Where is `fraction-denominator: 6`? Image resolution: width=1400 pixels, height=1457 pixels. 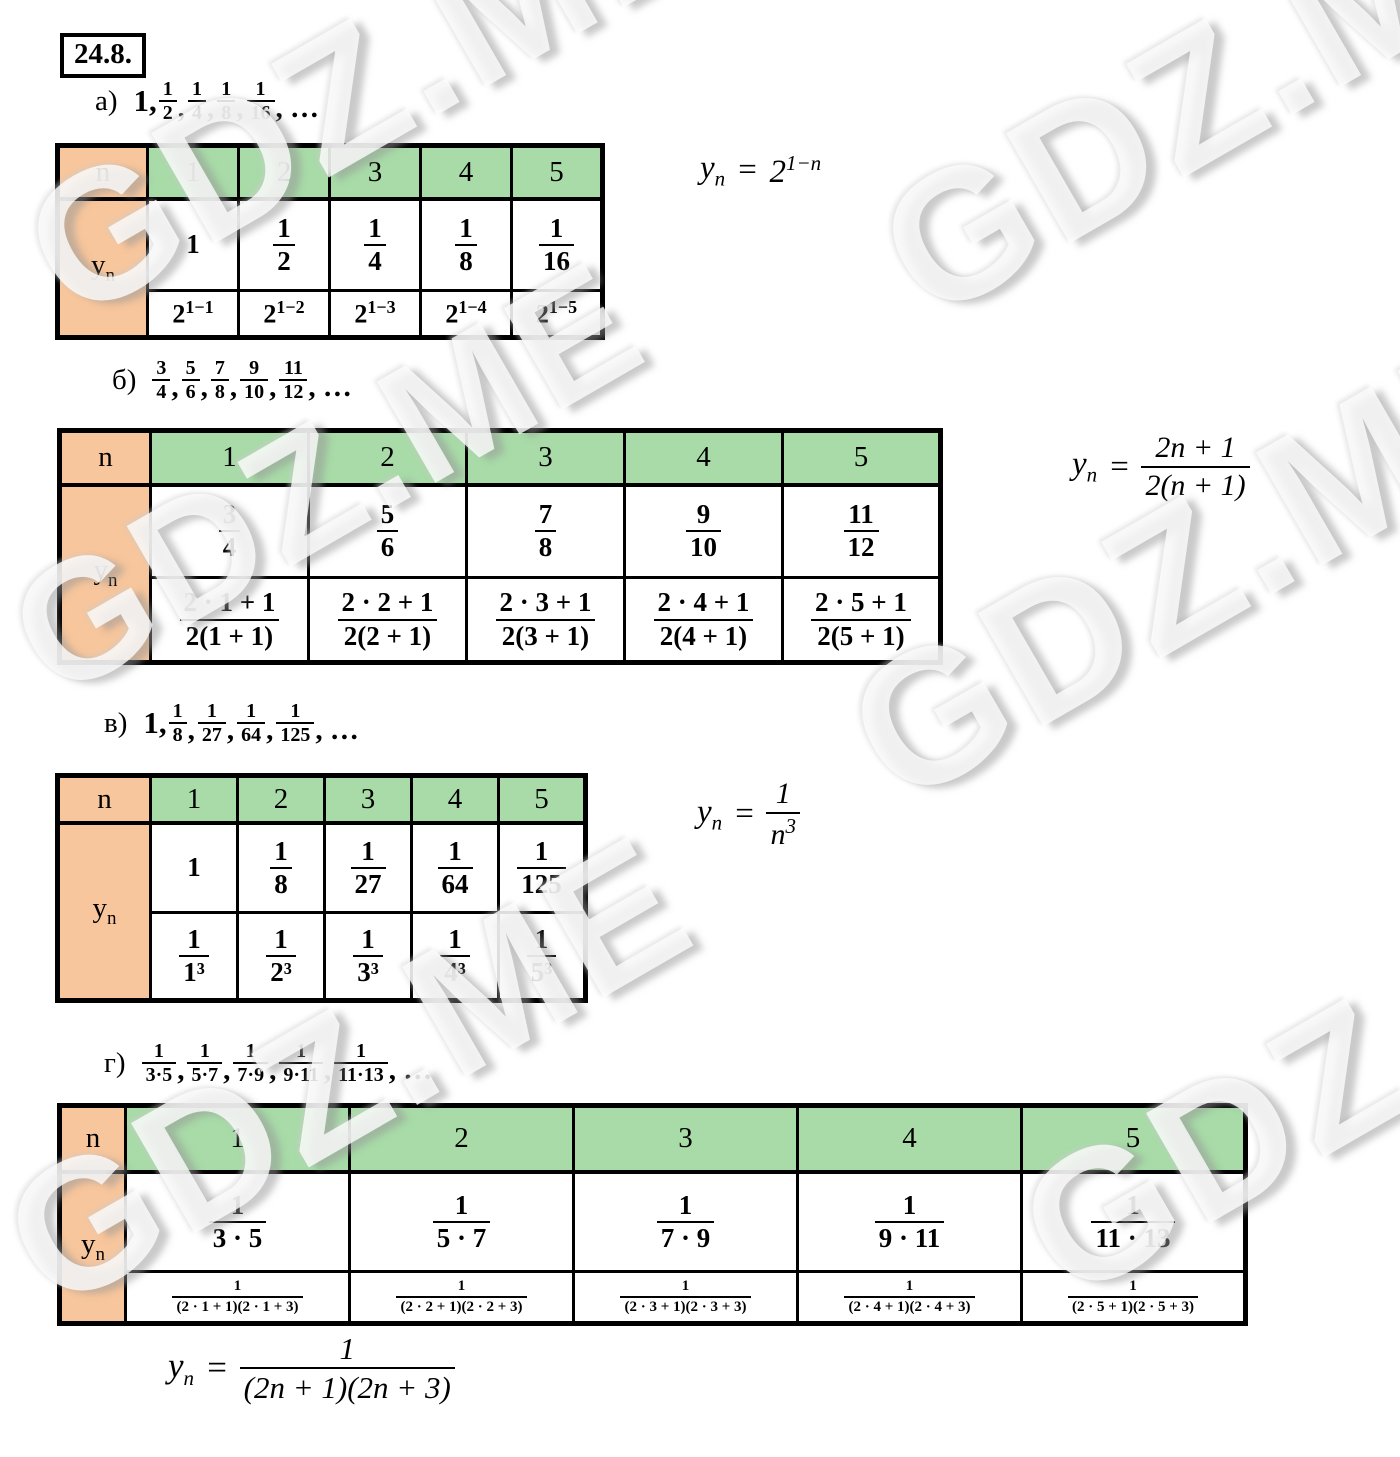
fraction-denominator: 6 is located at coordinates (387, 546).